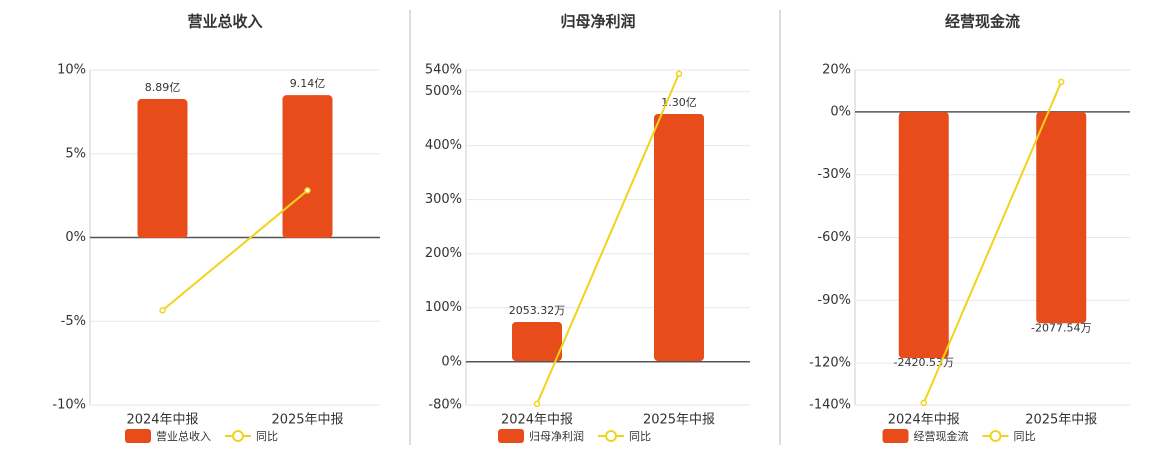 Image resolution: width=1160 pixels, height=450 pixels. I want to click on value-label: 8.89亿, so click(163, 87).